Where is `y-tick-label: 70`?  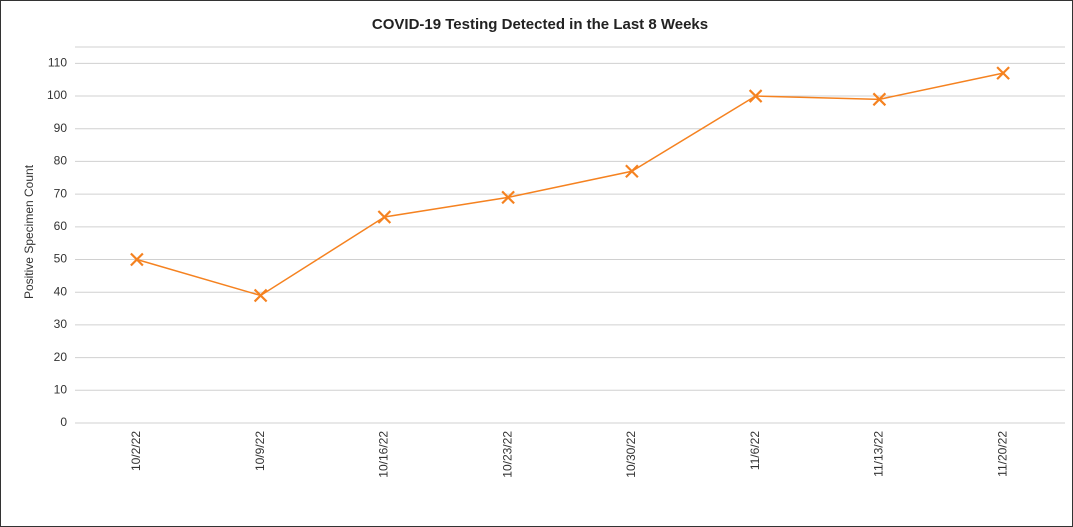 y-tick-label: 70 is located at coordinates (61, 193).